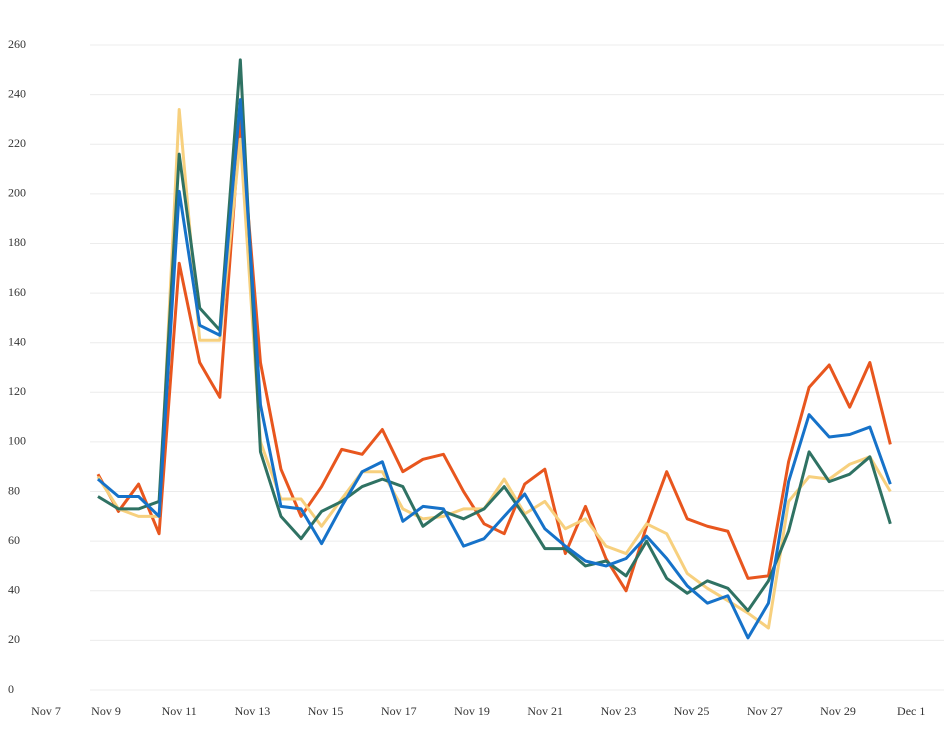  Describe the element at coordinates (545, 711) in the screenshot. I see `x-tick-label: Nov 21` at that location.